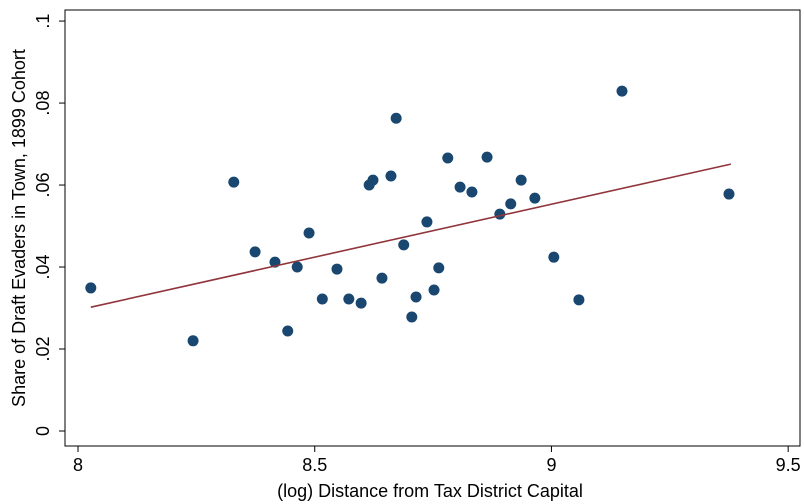  What do you see at coordinates (551, 465) in the screenshot?
I see `x-tick-label: 9` at bounding box center [551, 465].